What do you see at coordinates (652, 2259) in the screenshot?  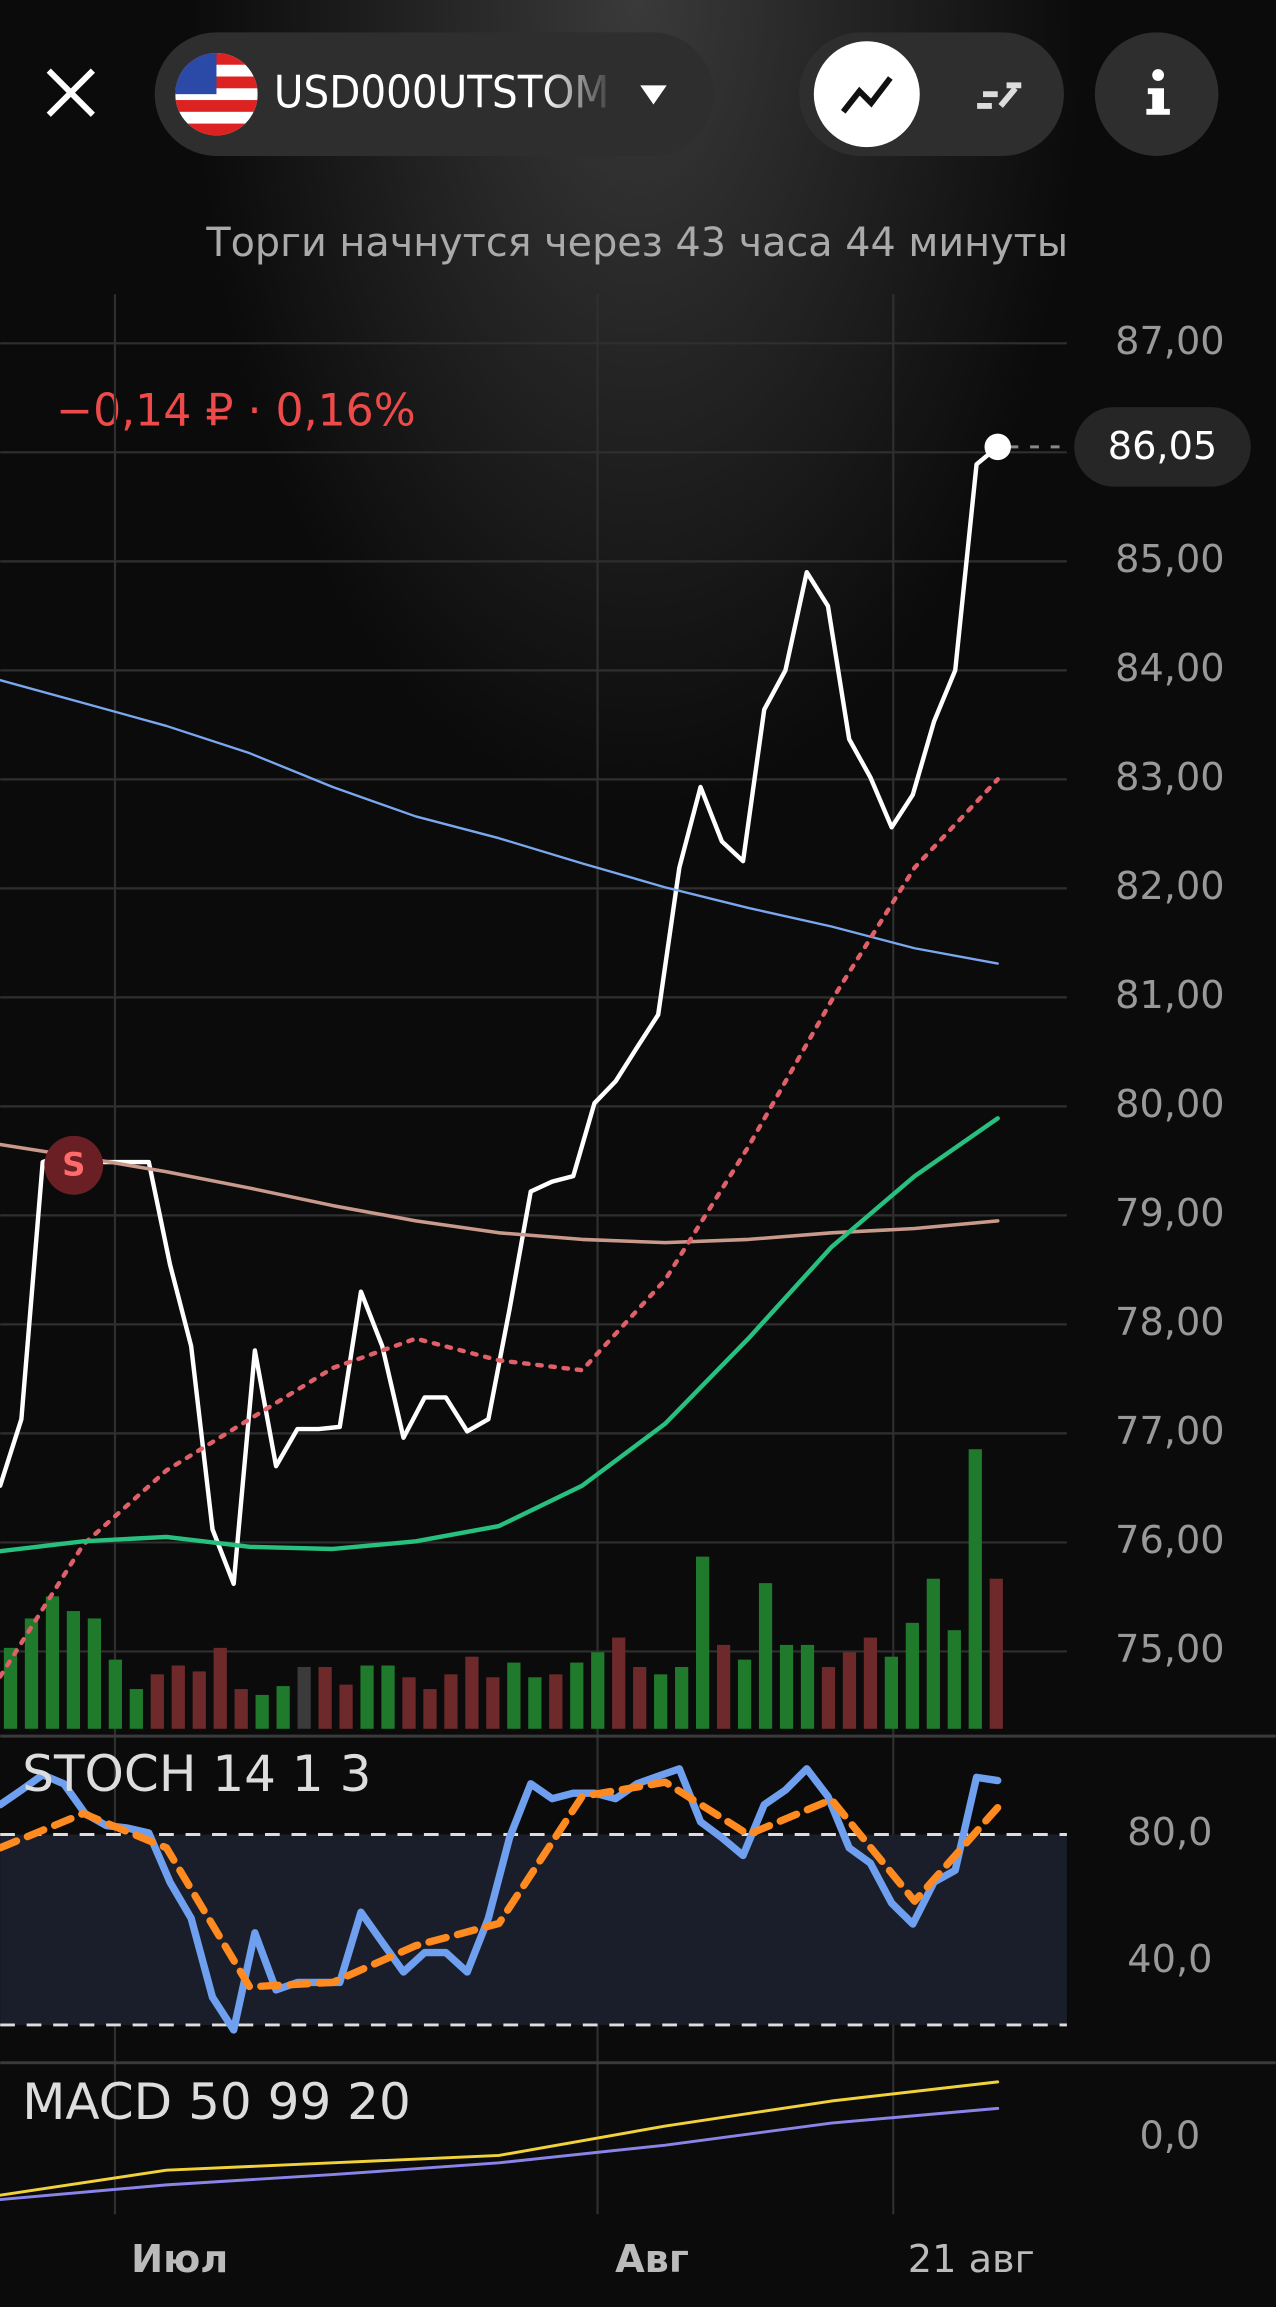 I see `x-label: Авг` at bounding box center [652, 2259].